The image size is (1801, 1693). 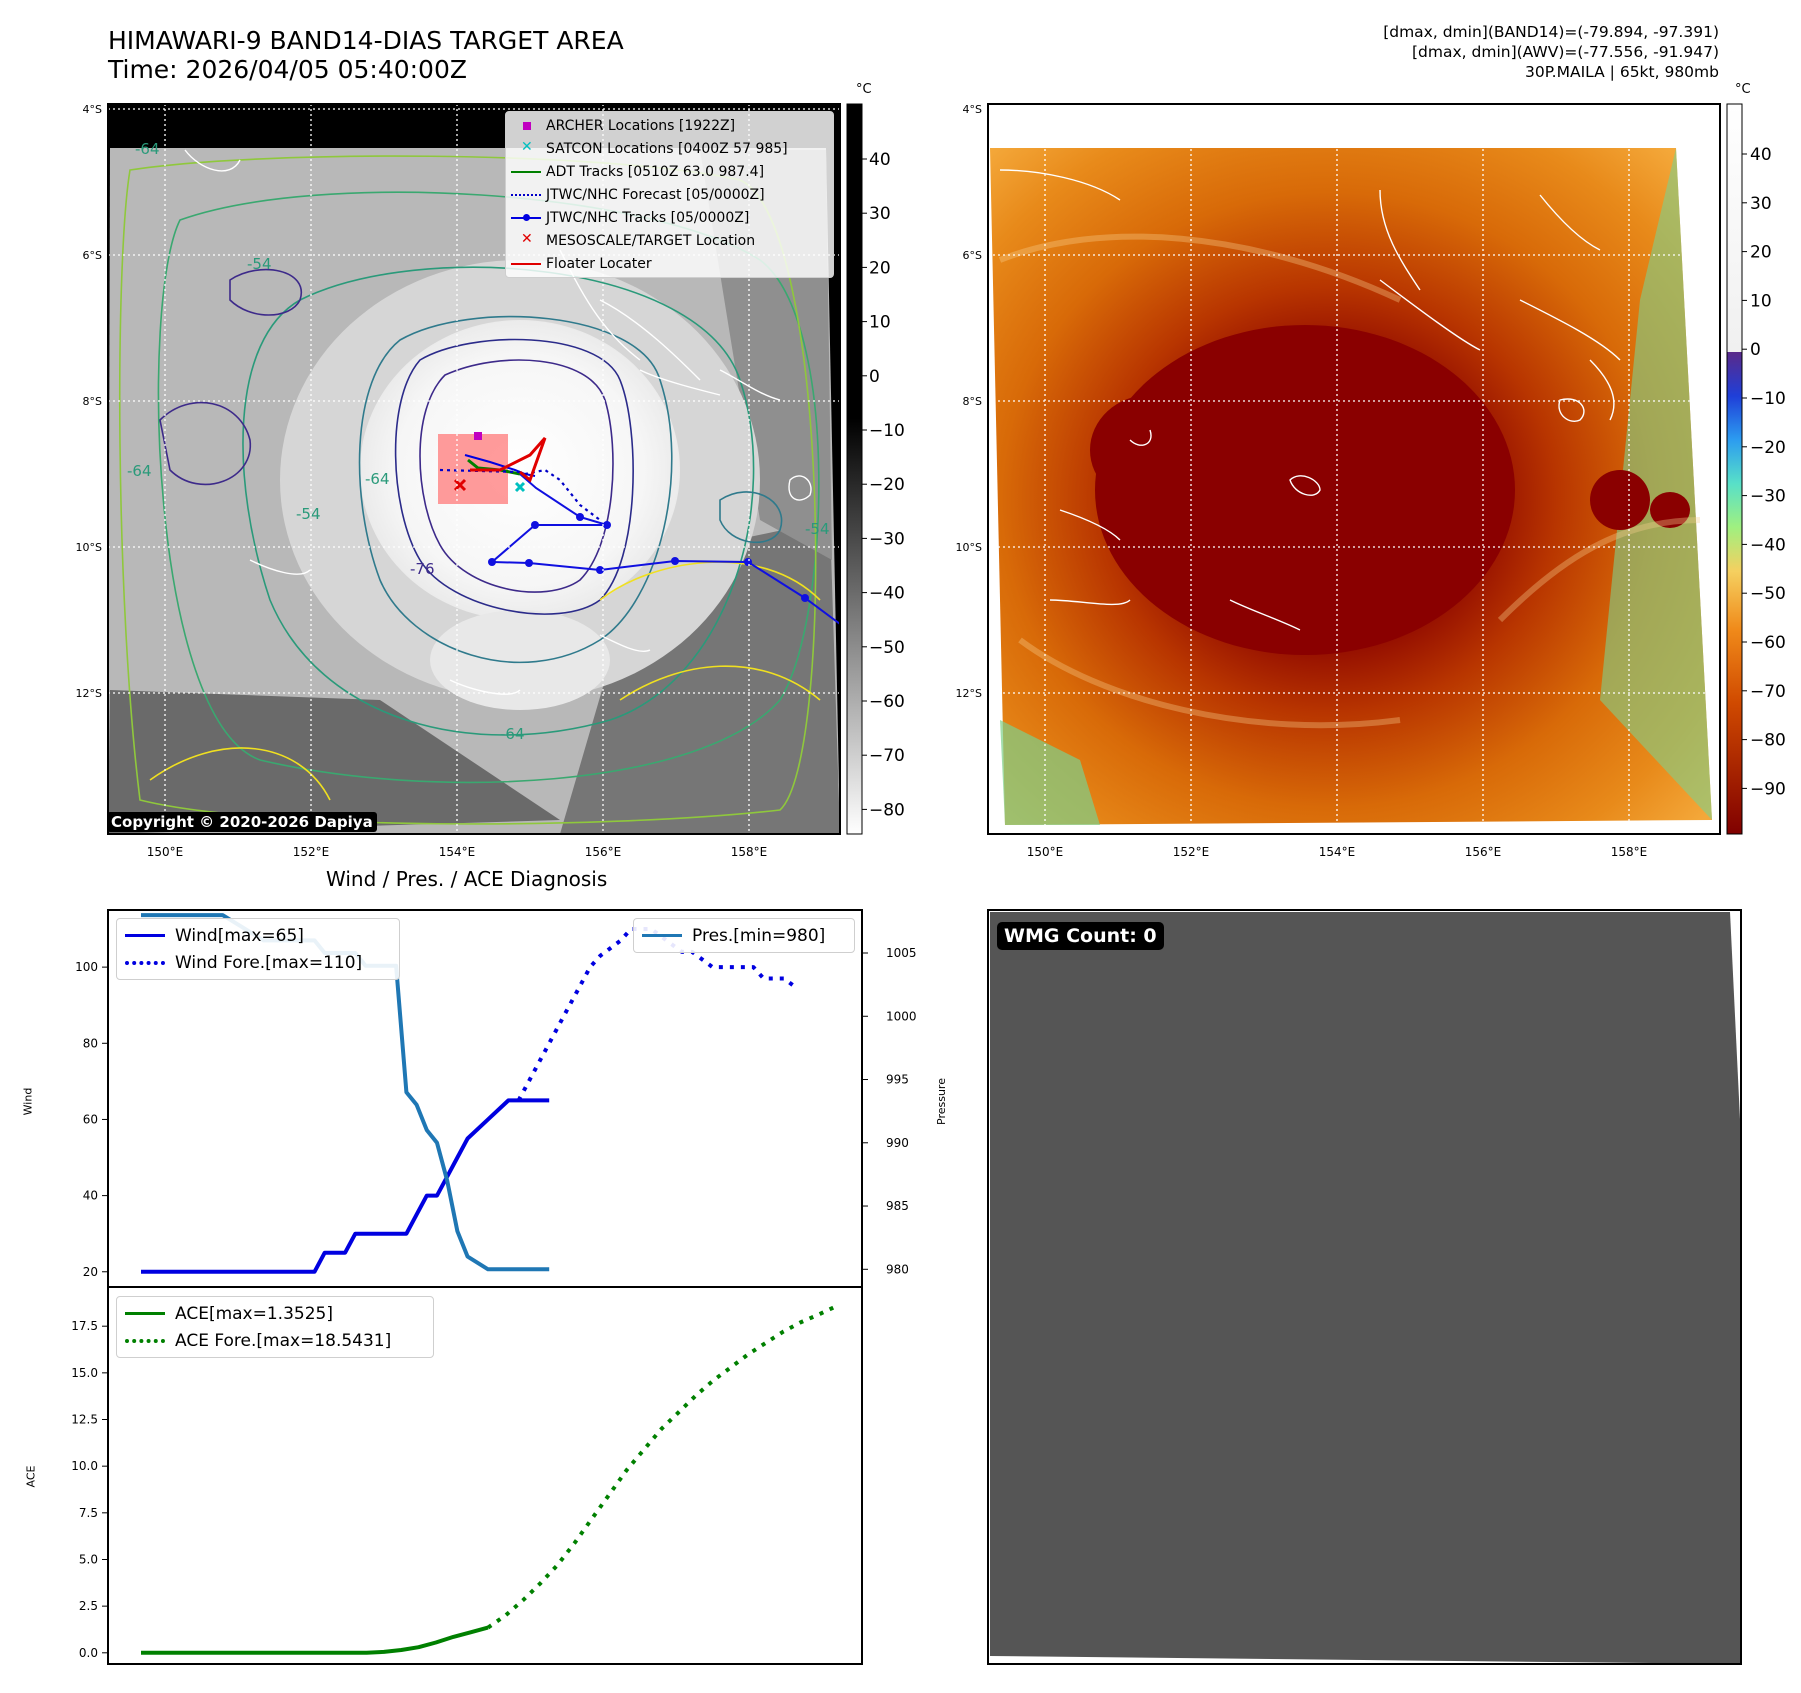 I want to click on ace-y-tick-label: 0.0, so click(x=88, y=1653).